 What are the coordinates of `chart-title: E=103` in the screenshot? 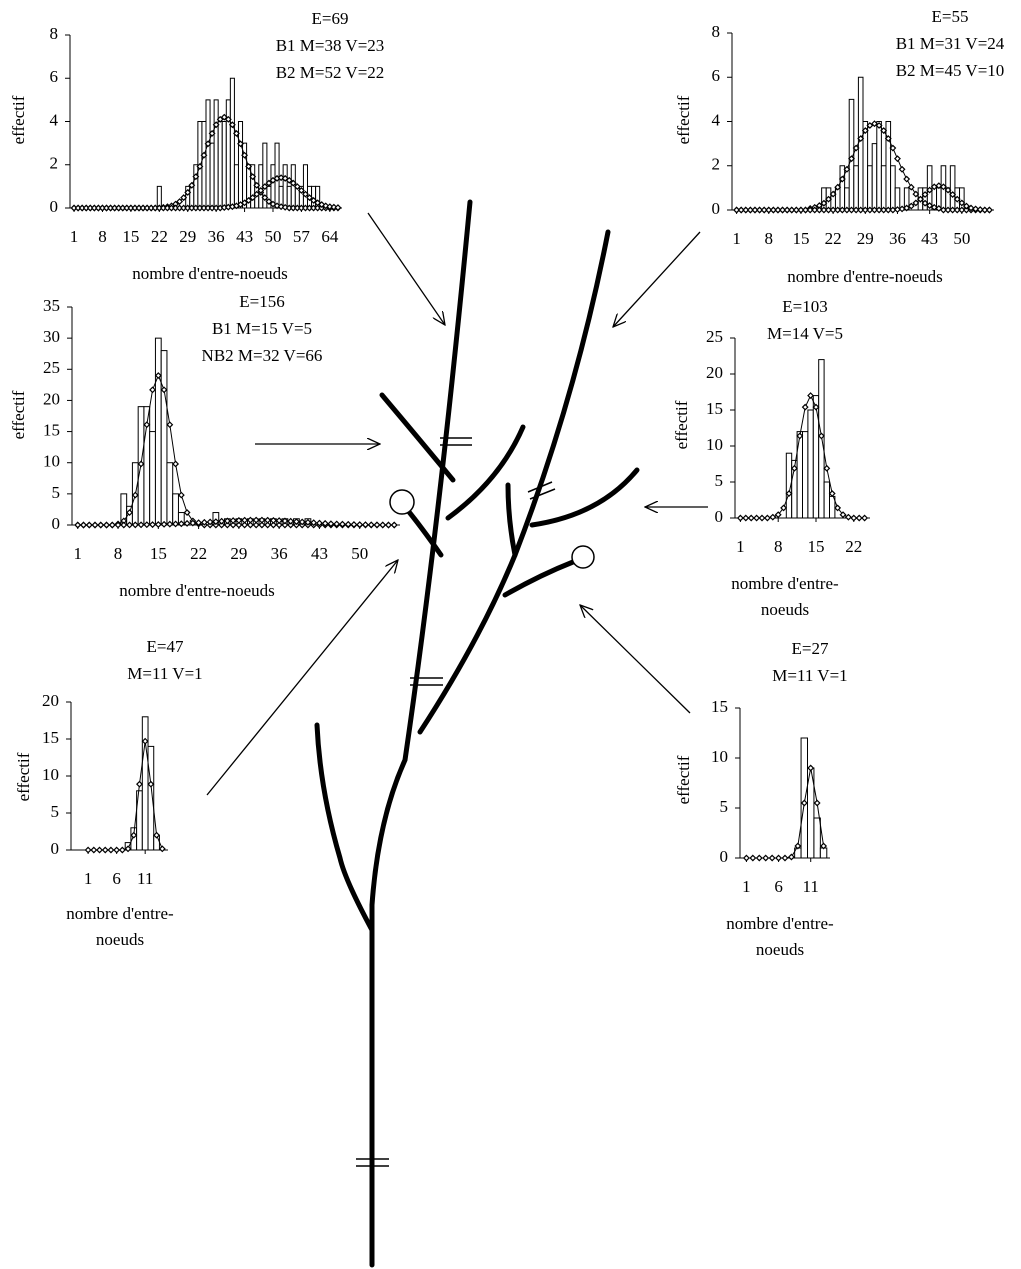 It's located at (804, 306).